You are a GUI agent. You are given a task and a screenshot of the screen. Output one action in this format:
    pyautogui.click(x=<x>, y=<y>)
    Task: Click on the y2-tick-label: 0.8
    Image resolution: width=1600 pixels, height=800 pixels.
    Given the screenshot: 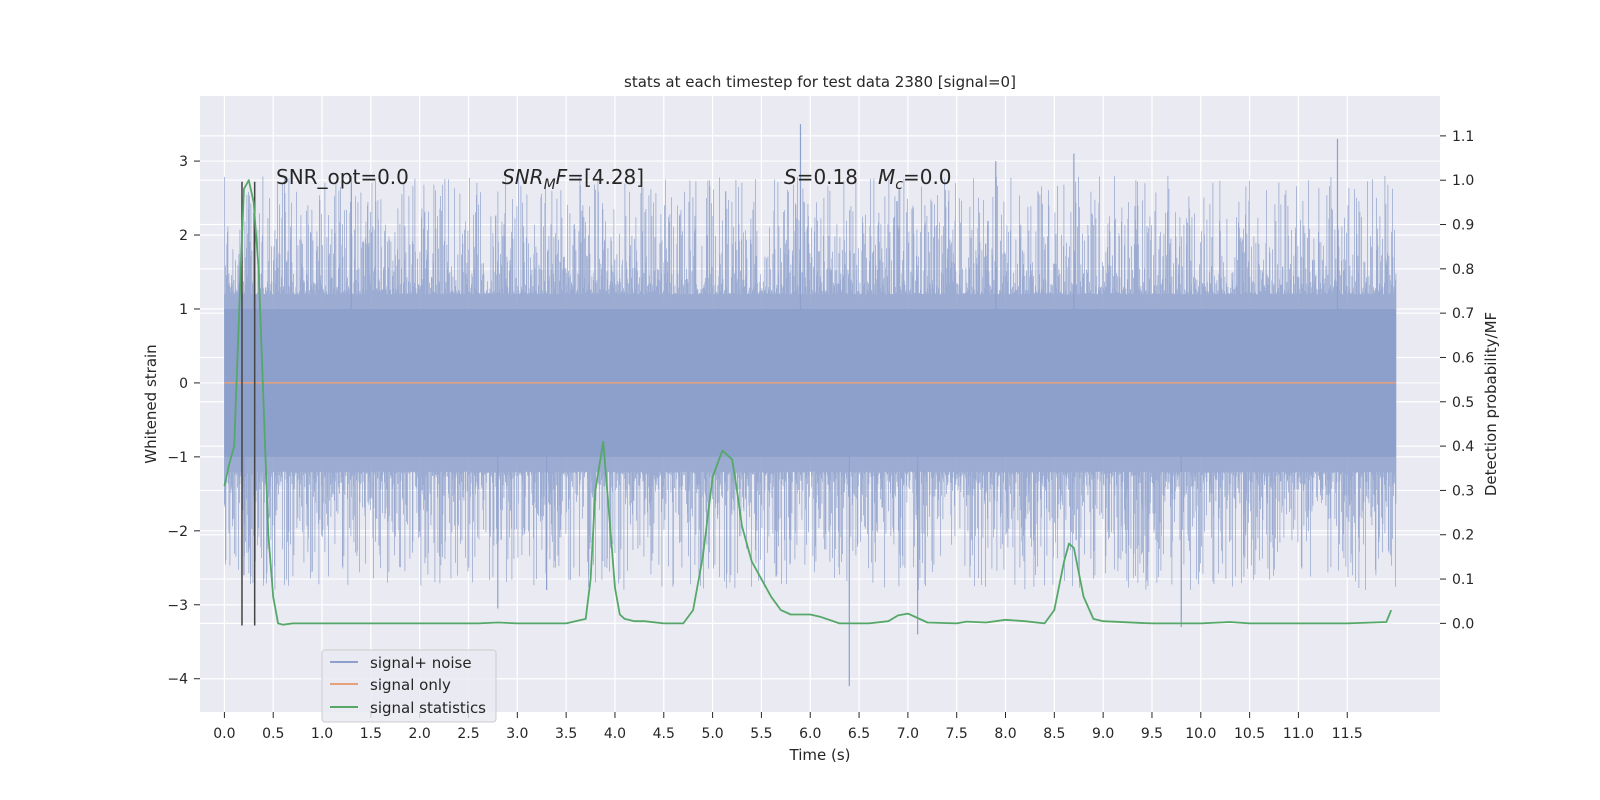 What is the action you would take?
    pyautogui.click(x=1463, y=270)
    